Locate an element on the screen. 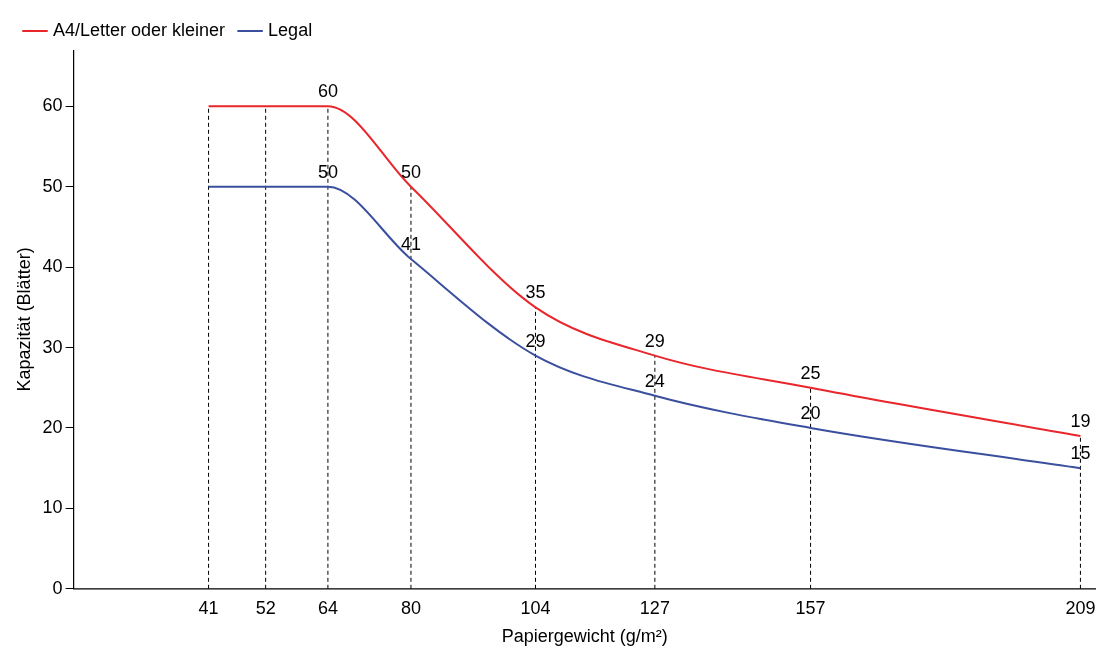 The width and height of the screenshot is (1110, 656). x-tick-label: 209 is located at coordinates (1080, 607).